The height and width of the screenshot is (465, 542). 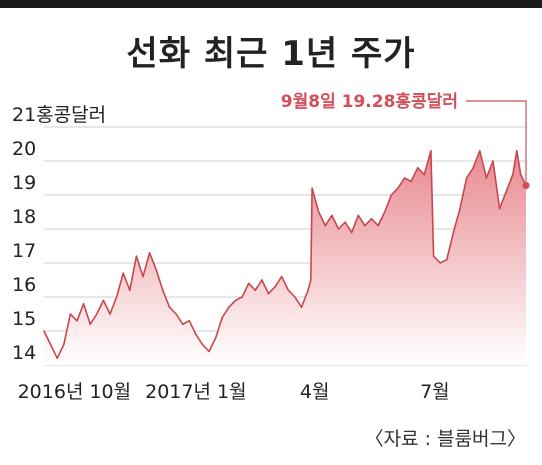 What do you see at coordinates (369, 101) in the screenshot?
I see `annotation-label: 9월8일 19.28홍콩달러` at bounding box center [369, 101].